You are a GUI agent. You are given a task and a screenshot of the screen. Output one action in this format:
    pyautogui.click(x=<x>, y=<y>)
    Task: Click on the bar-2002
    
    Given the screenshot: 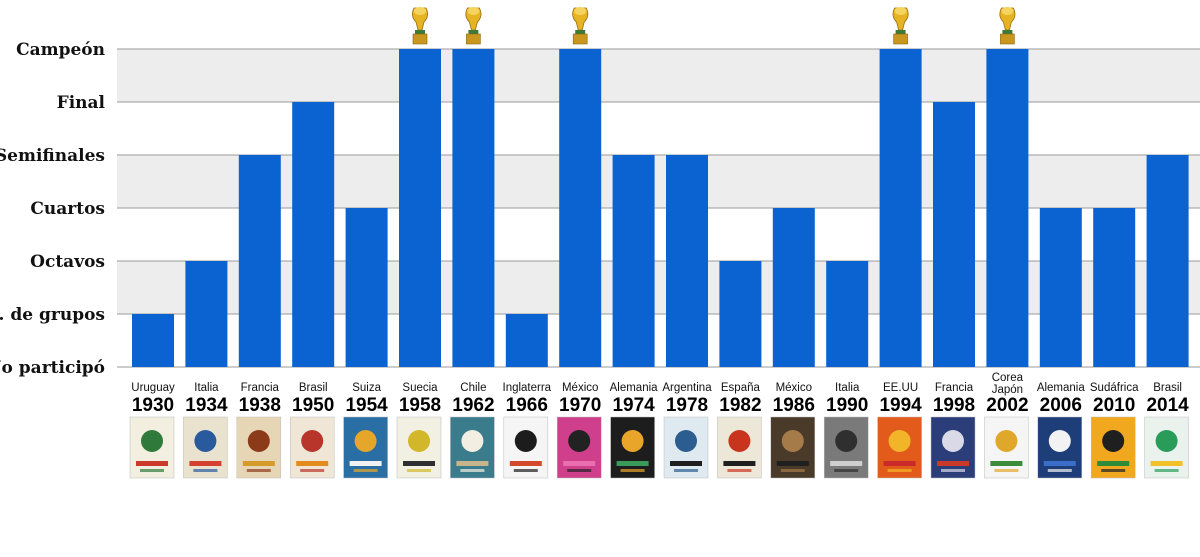 What is the action you would take?
    pyautogui.click(x=1007, y=208)
    